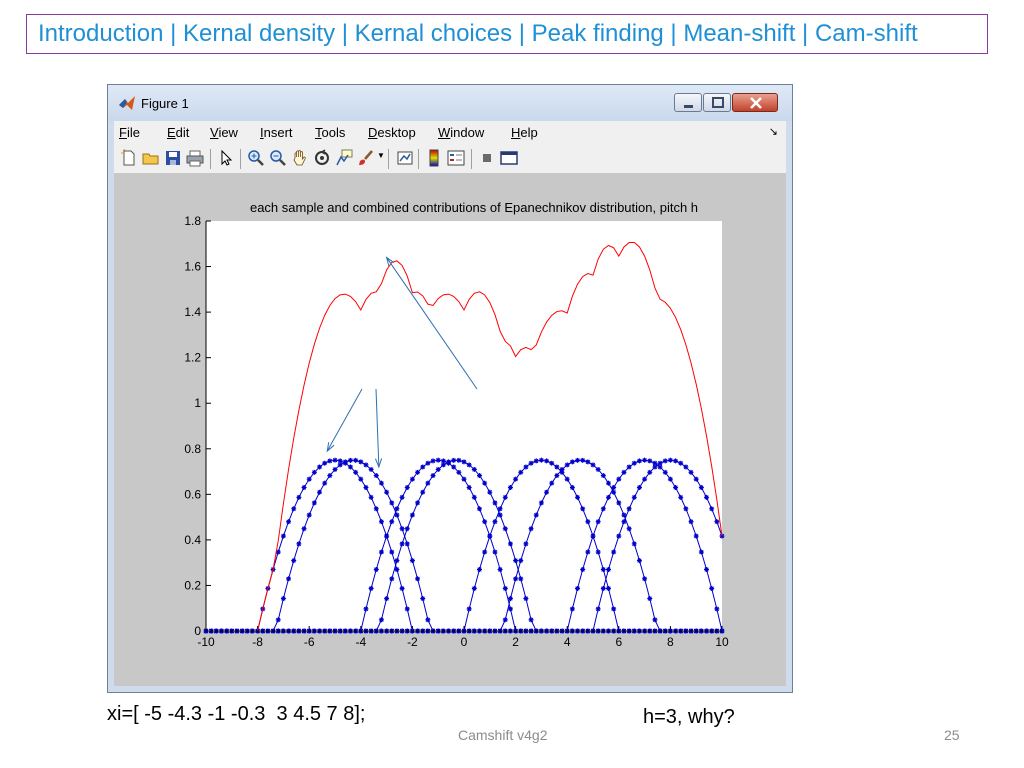 The width and height of the screenshot is (1024, 768). Describe the element at coordinates (688, 106) in the screenshot. I see `minimize-icon` at that location.